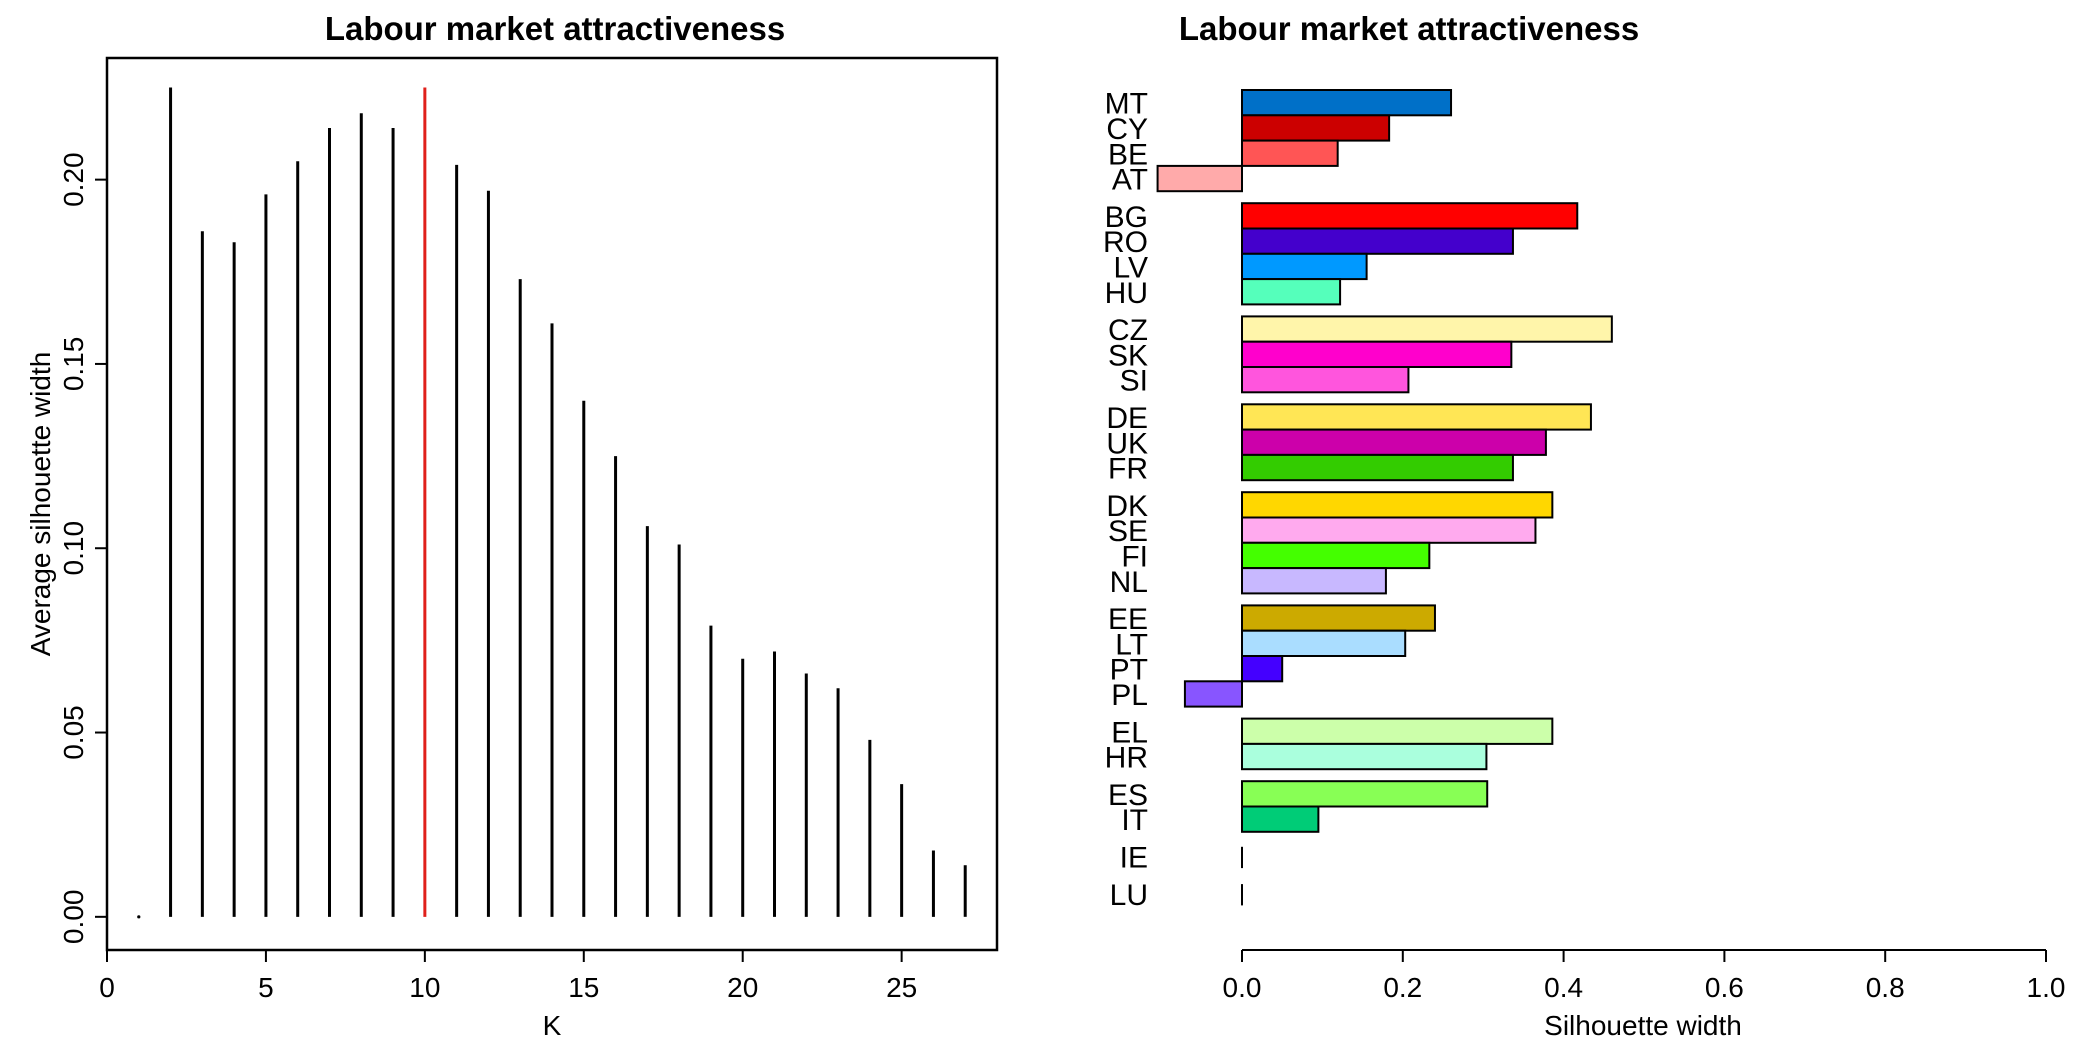  I want to click on country-label: ES, so click(1128, 795).